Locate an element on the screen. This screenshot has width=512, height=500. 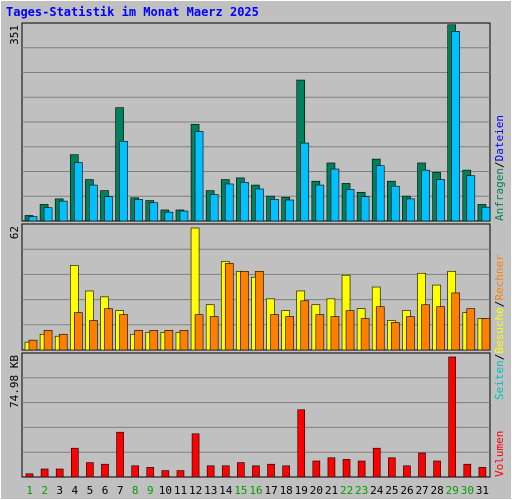
series-legend-label: Volumen is located at coordinates (499, 454).